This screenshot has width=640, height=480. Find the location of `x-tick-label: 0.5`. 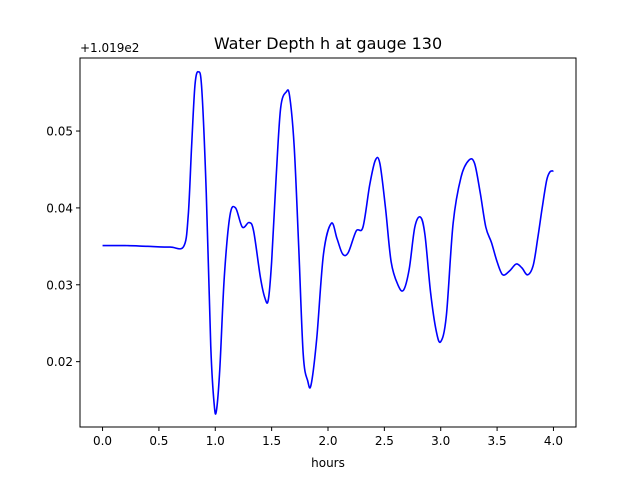

x-tick-label: 0.5 is located at coordinates (158, 441).